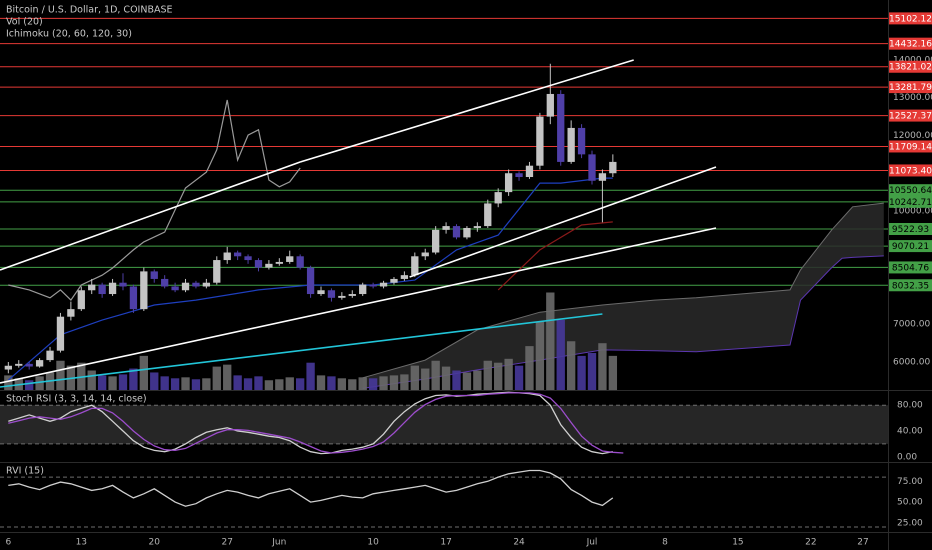 The image size is (932, 550). Describe the element at coordinates (912, 136) in the screenshot. I see `y-tick-label: 12000.00` at that location.